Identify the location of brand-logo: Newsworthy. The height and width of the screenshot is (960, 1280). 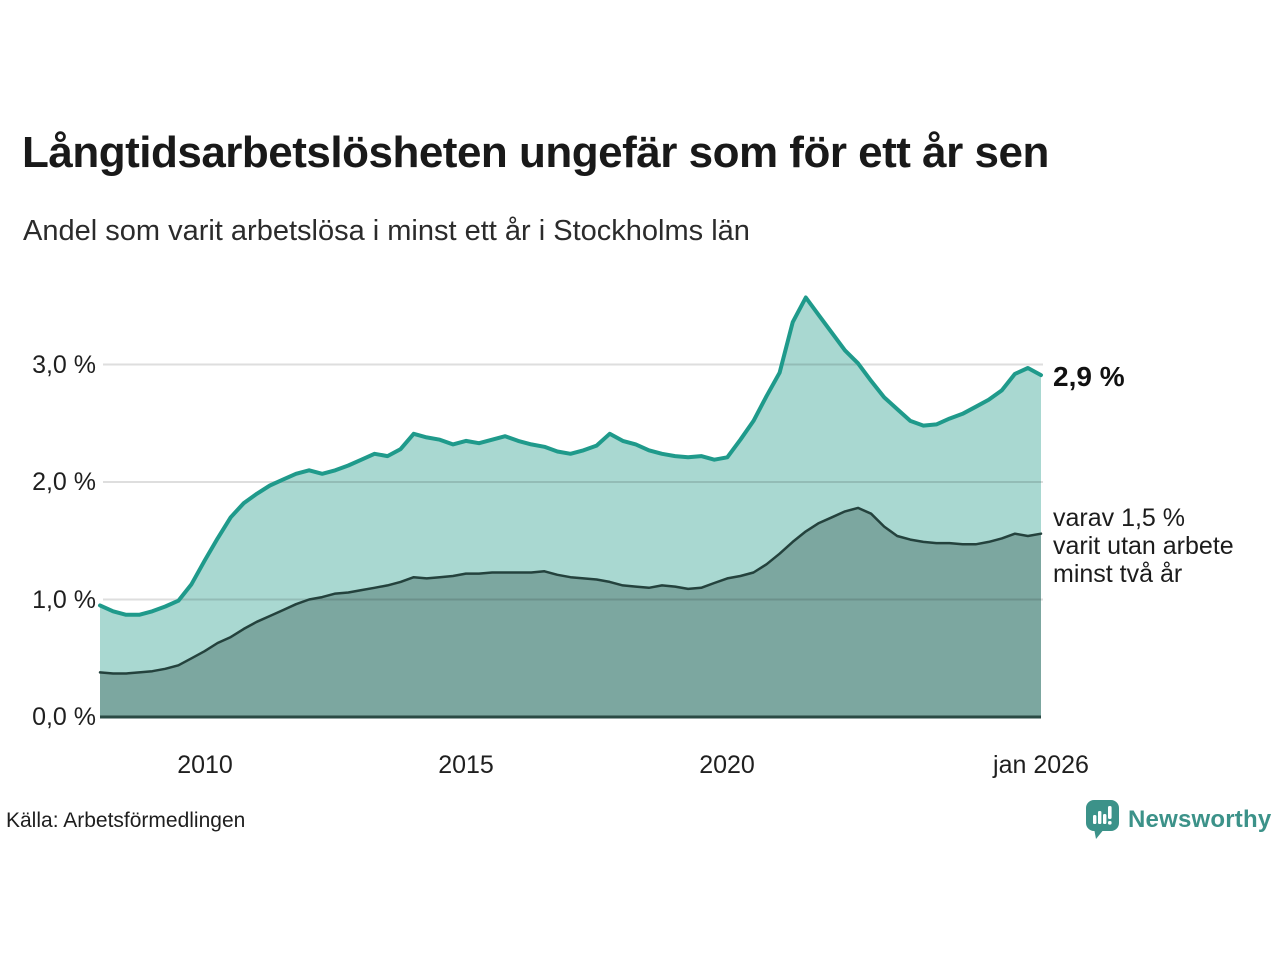
(1178, 819).